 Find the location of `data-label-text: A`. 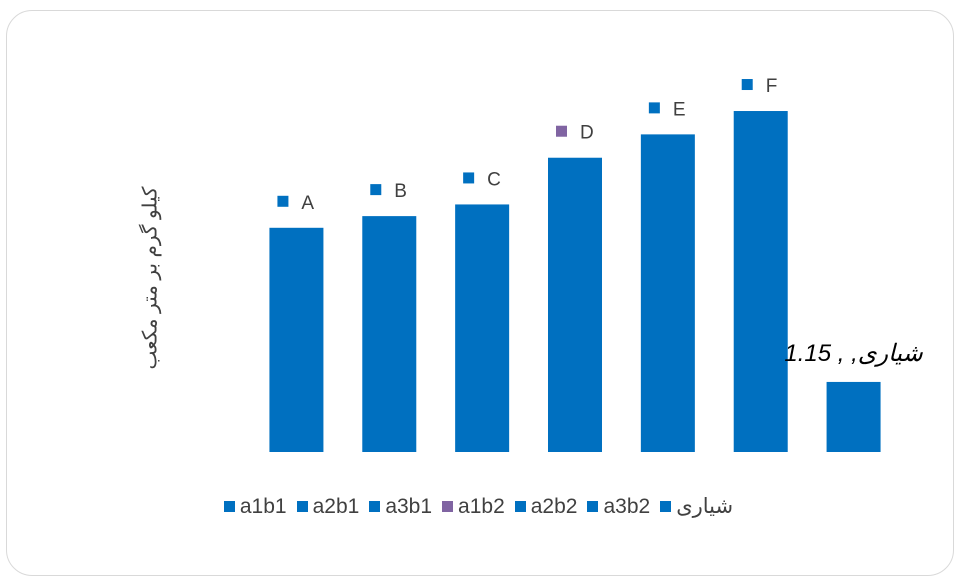

data-label-text: A is located at coordinates (307, 203).